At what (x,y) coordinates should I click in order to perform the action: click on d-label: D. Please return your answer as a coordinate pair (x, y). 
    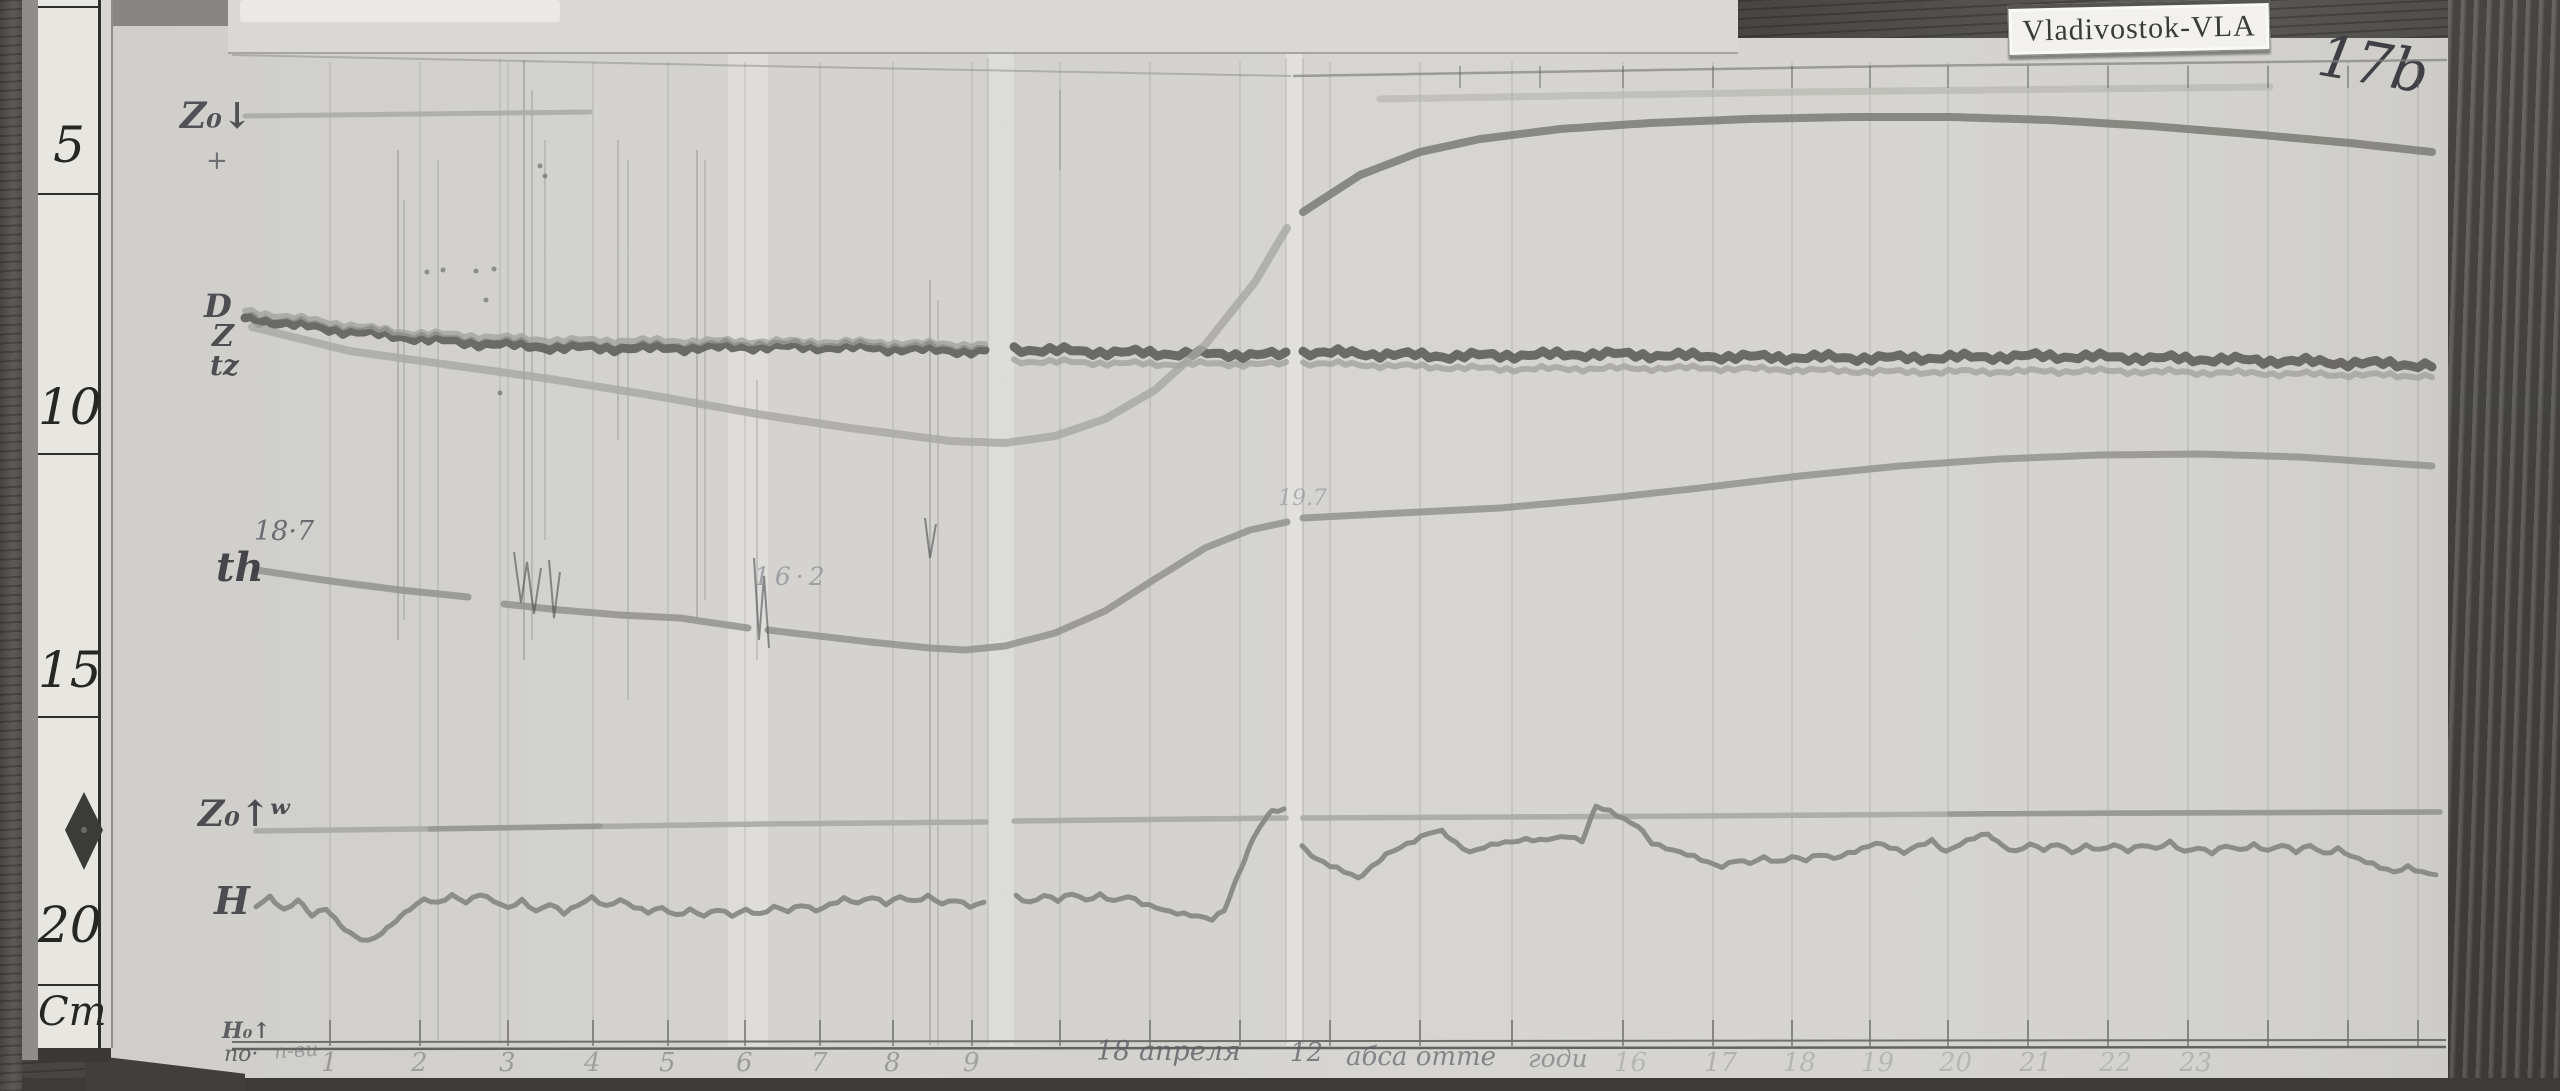
    Looking at the image, I should click on (218, 306).